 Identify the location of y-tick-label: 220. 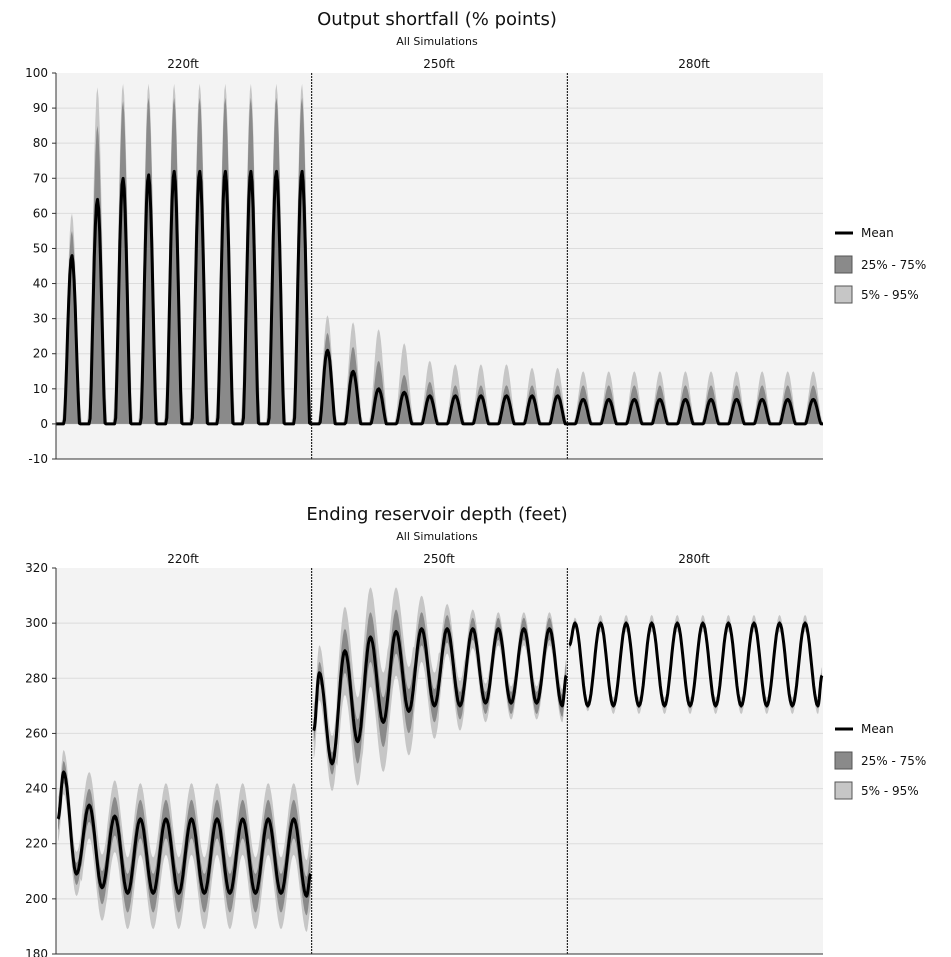
(36, 844).